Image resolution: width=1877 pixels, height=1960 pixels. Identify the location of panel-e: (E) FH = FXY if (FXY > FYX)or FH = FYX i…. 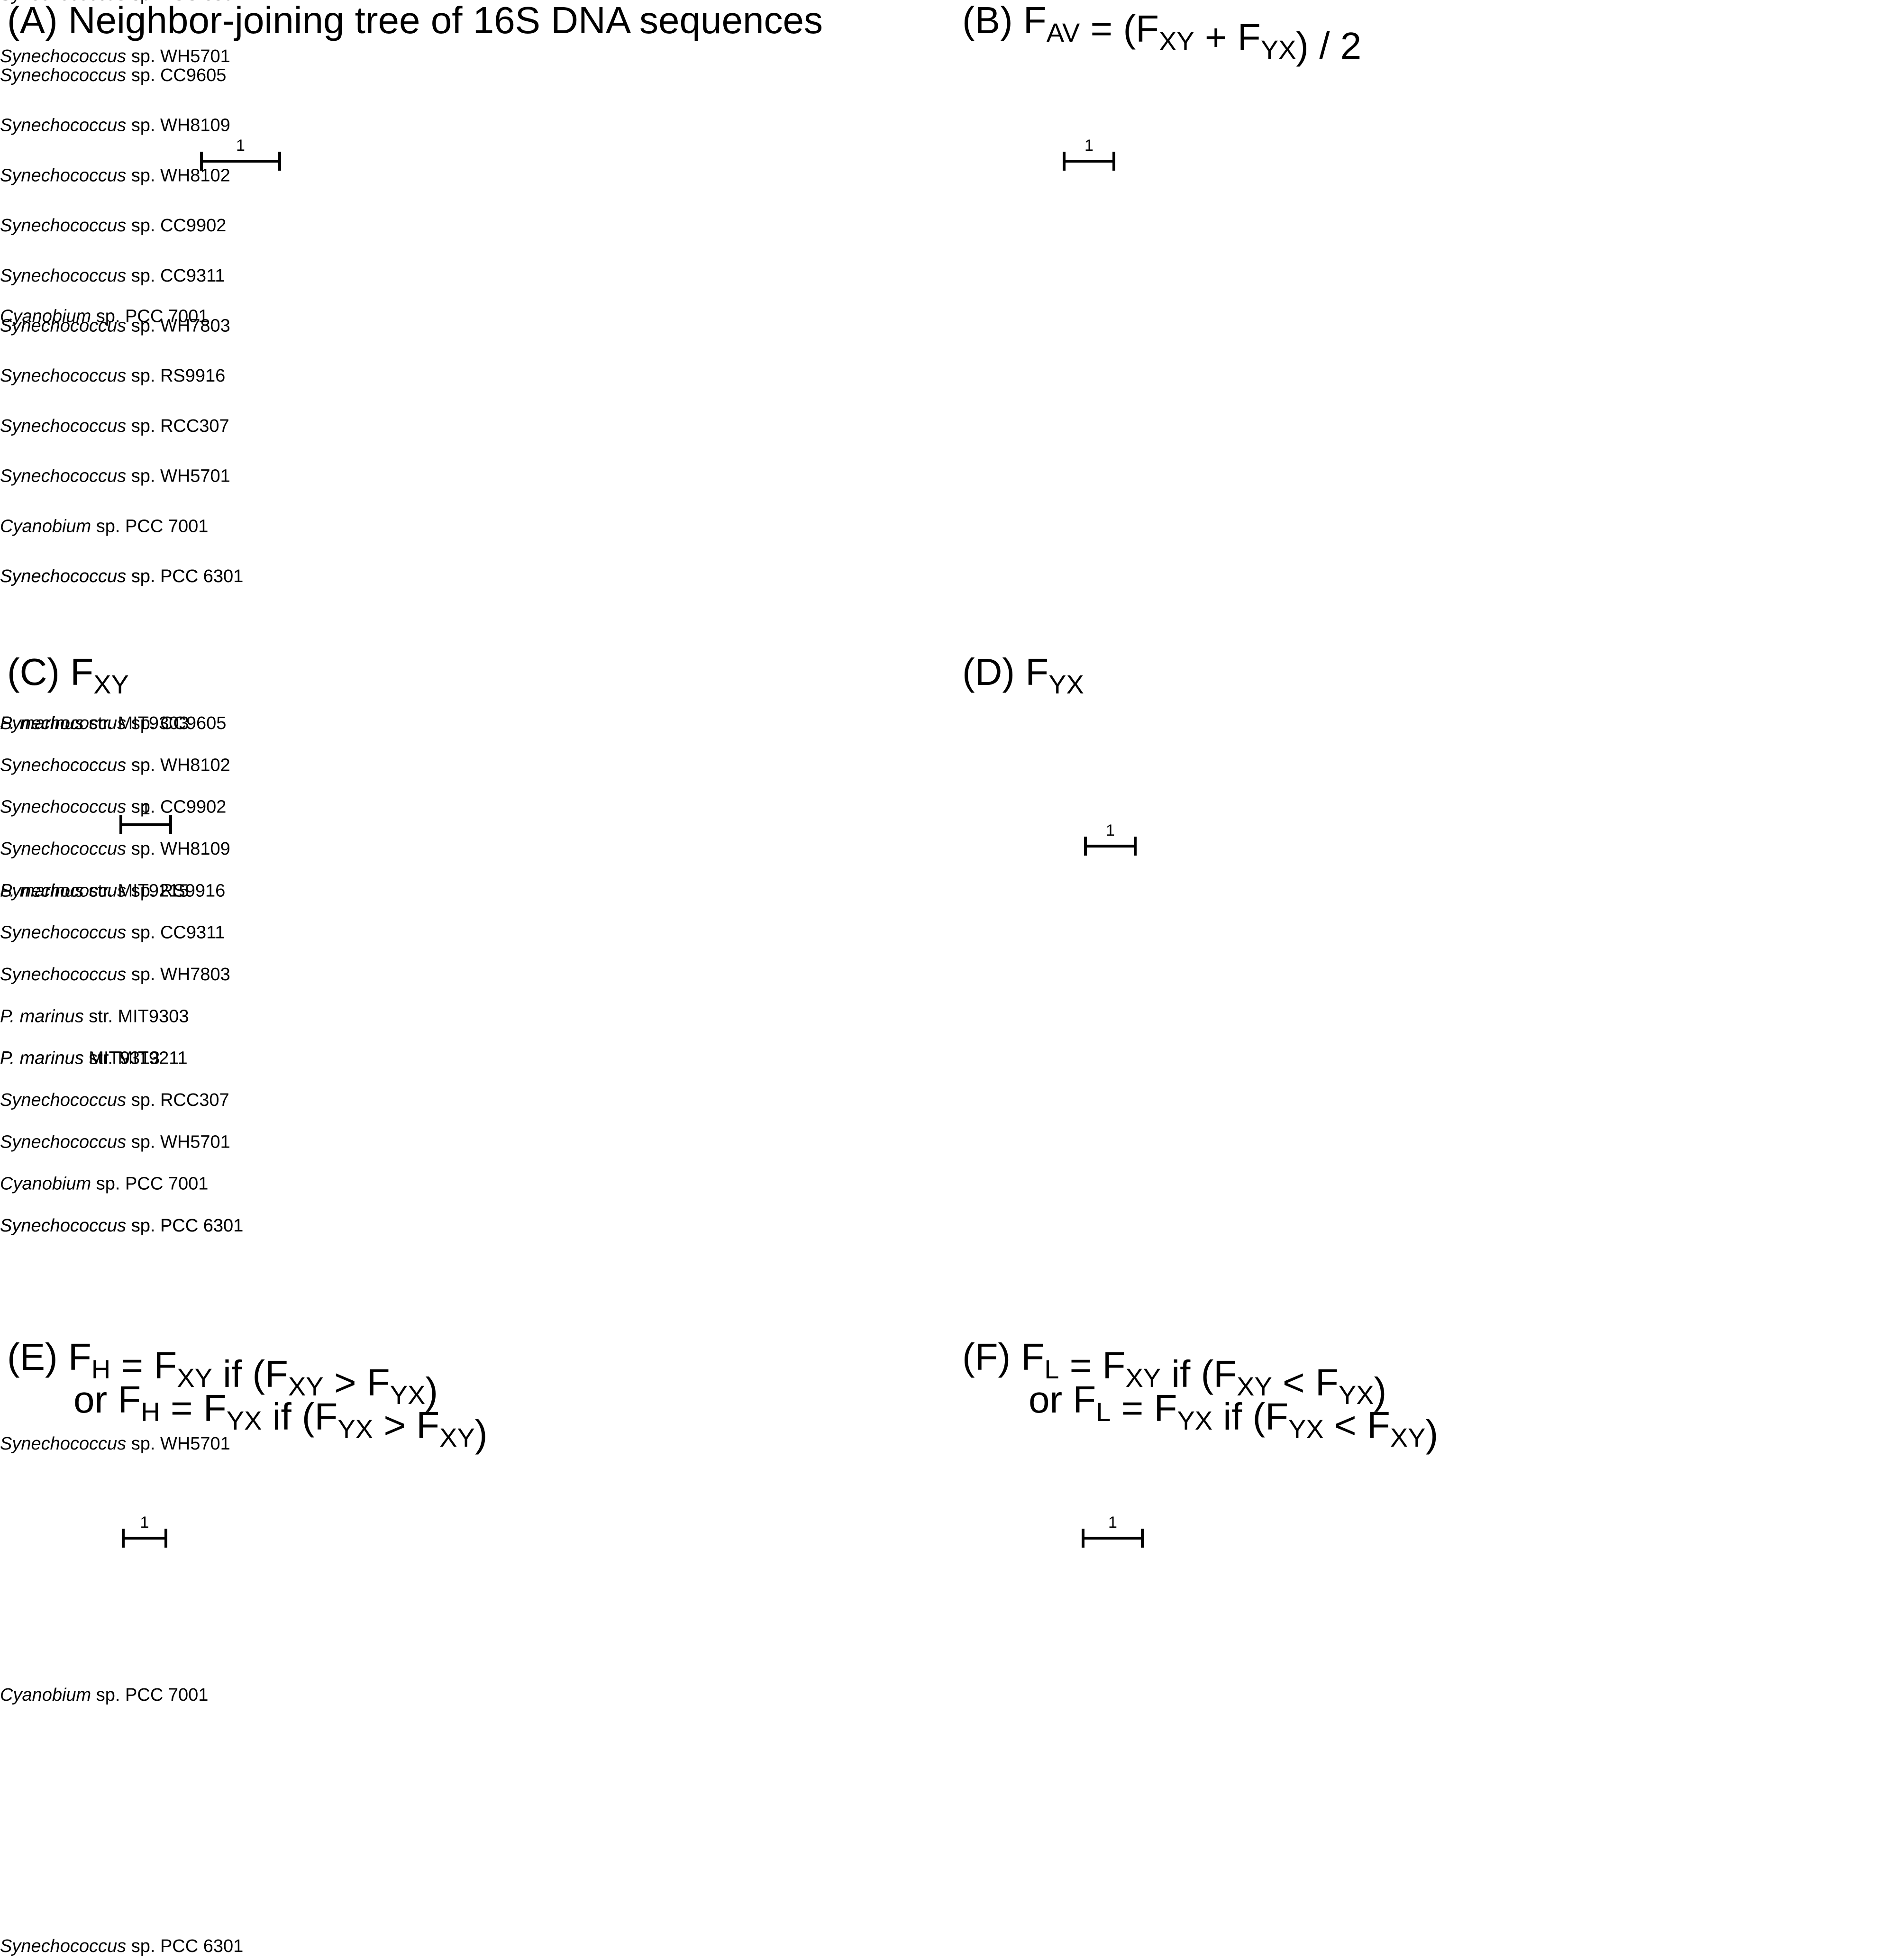
(244, 1646).